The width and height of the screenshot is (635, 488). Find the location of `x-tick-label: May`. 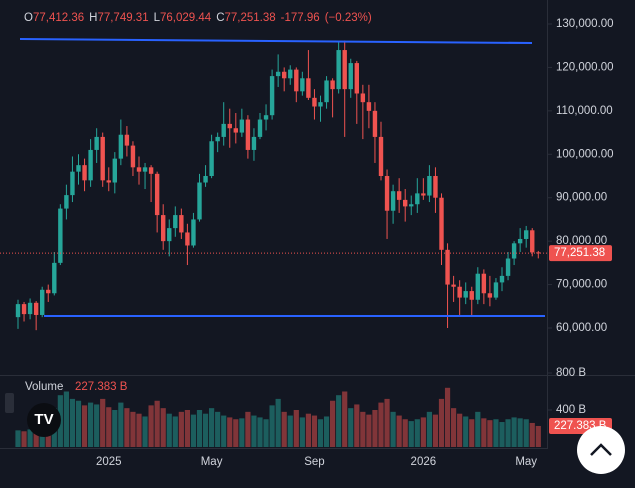

x-tick-label: May is located at coordinates (526, 462).